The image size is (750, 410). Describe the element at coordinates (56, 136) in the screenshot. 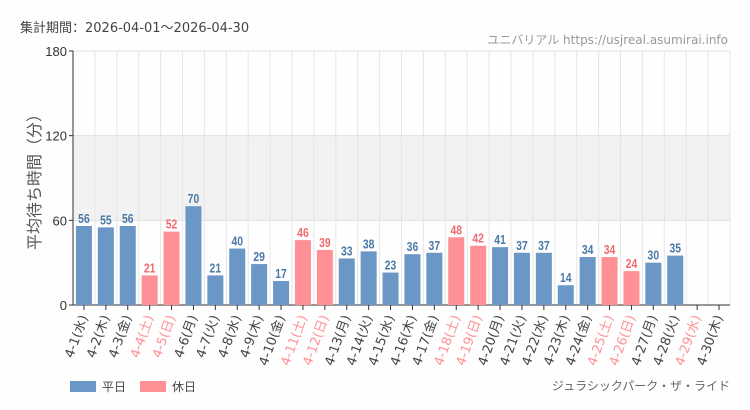

I see `y-tick-label: 120` at that location.